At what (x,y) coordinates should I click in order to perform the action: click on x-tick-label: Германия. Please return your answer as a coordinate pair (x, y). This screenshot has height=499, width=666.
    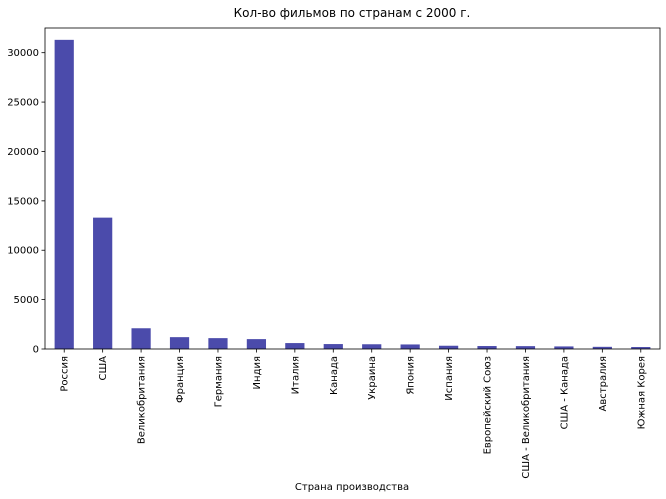
    Looking at the image, I should click on (218, 381).